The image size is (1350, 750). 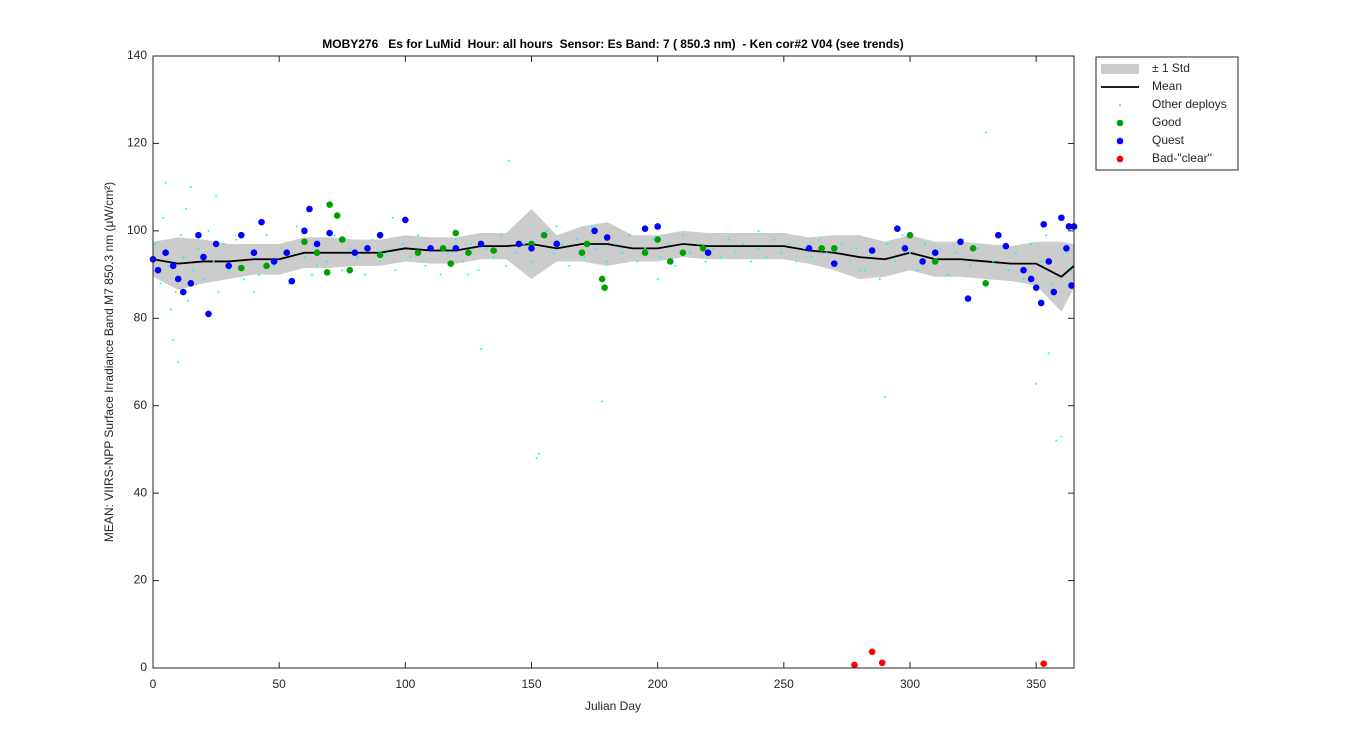 What do you see at coordinates (153, 684) in the screenshot?
I see `x-tick-label: 0` at bounding box center [153, 684].